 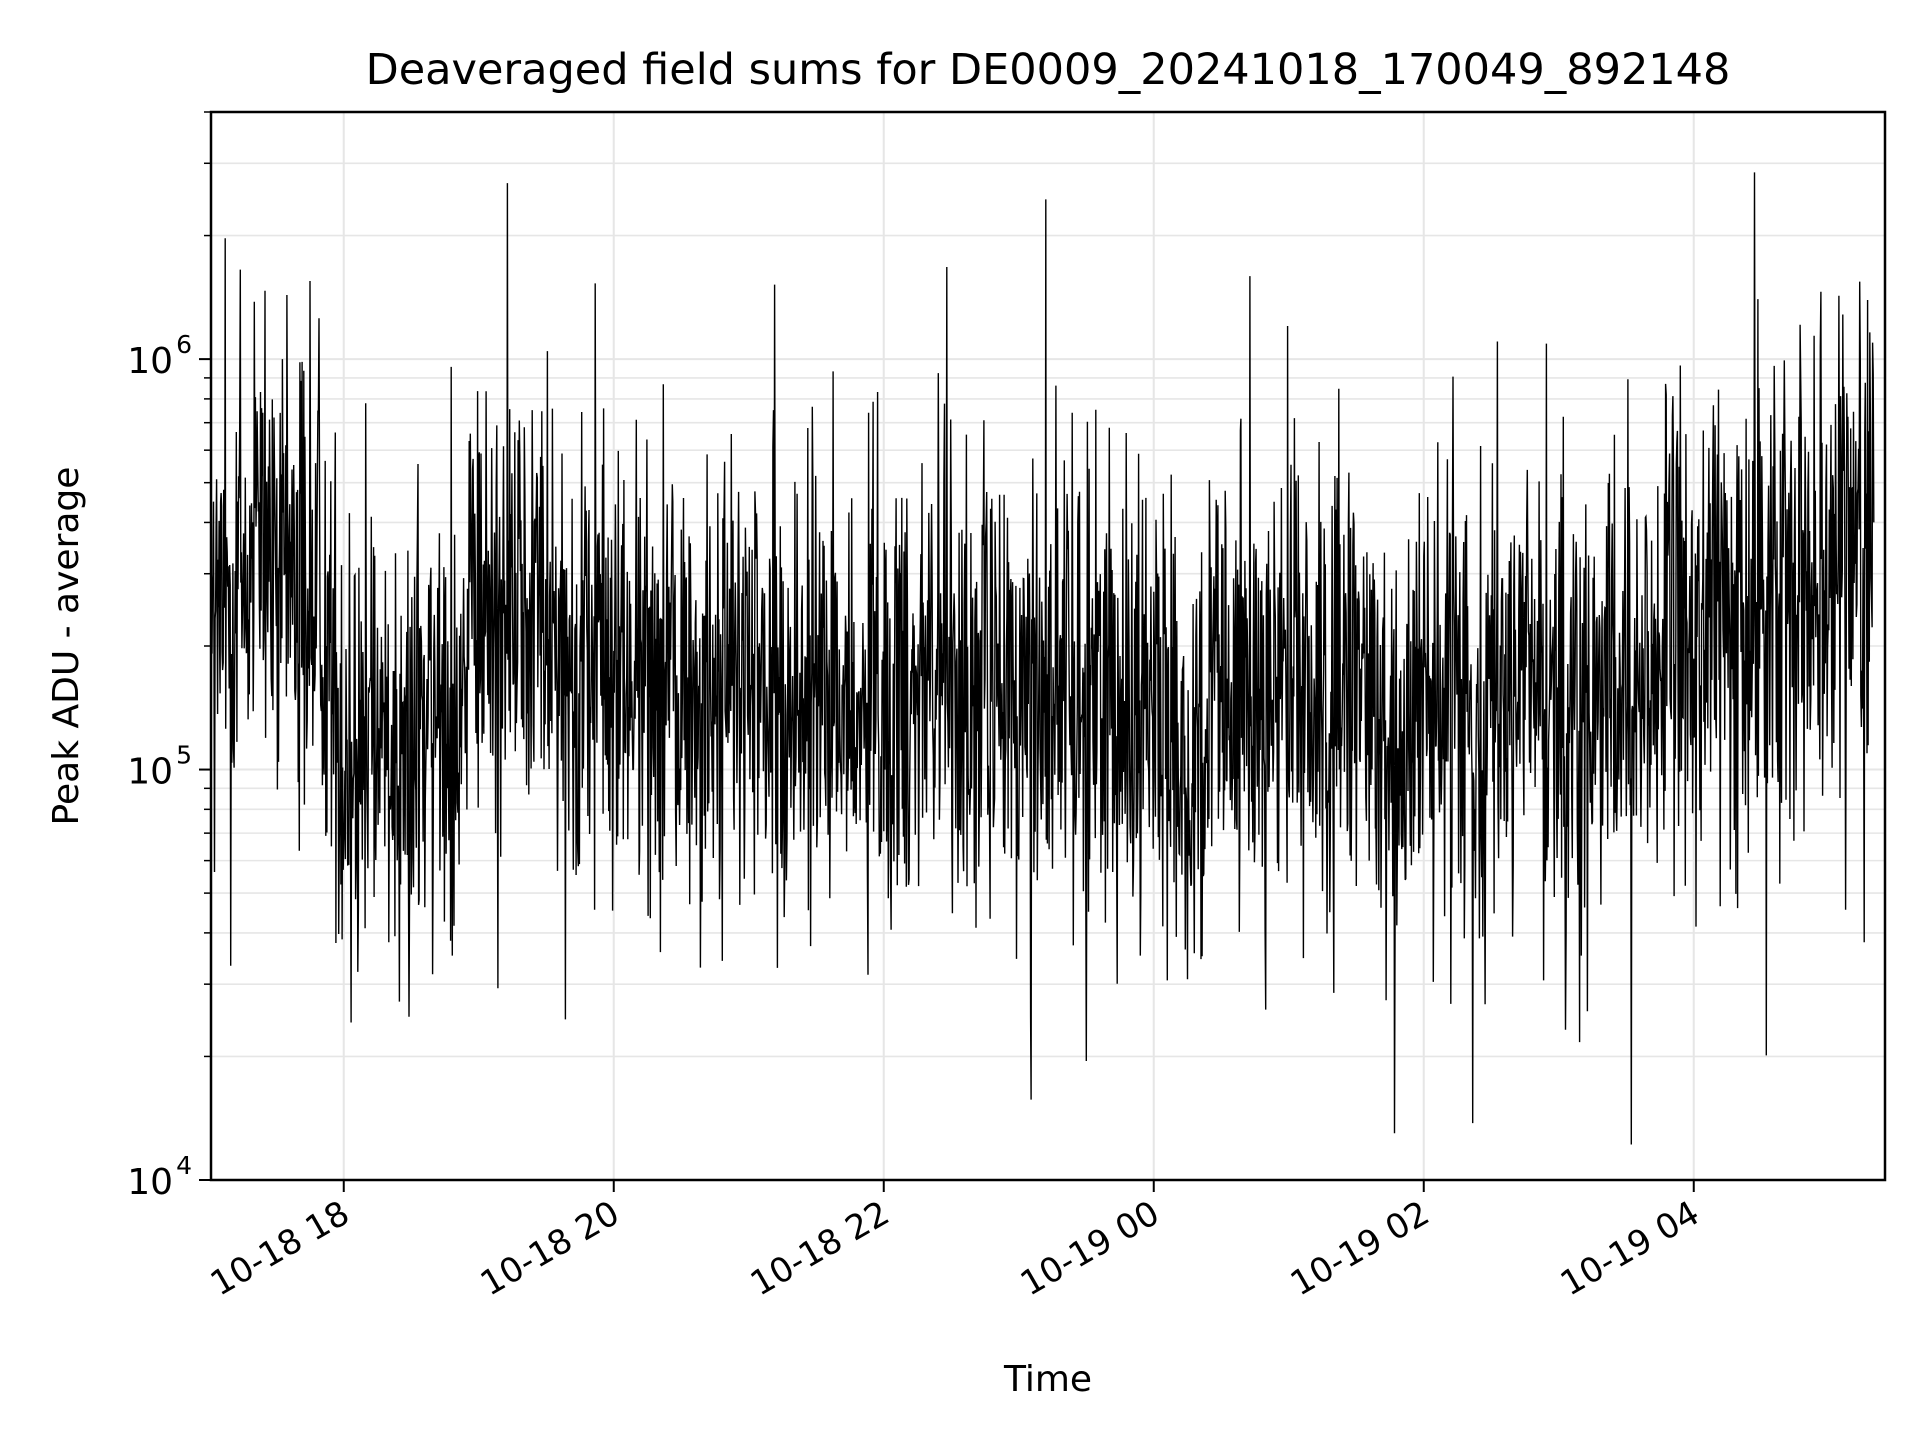 What do you see at coordinates (184, 755) in the screenshot?
I see `y-tick-label-exponent: 5` at bounding box center [184, 755].